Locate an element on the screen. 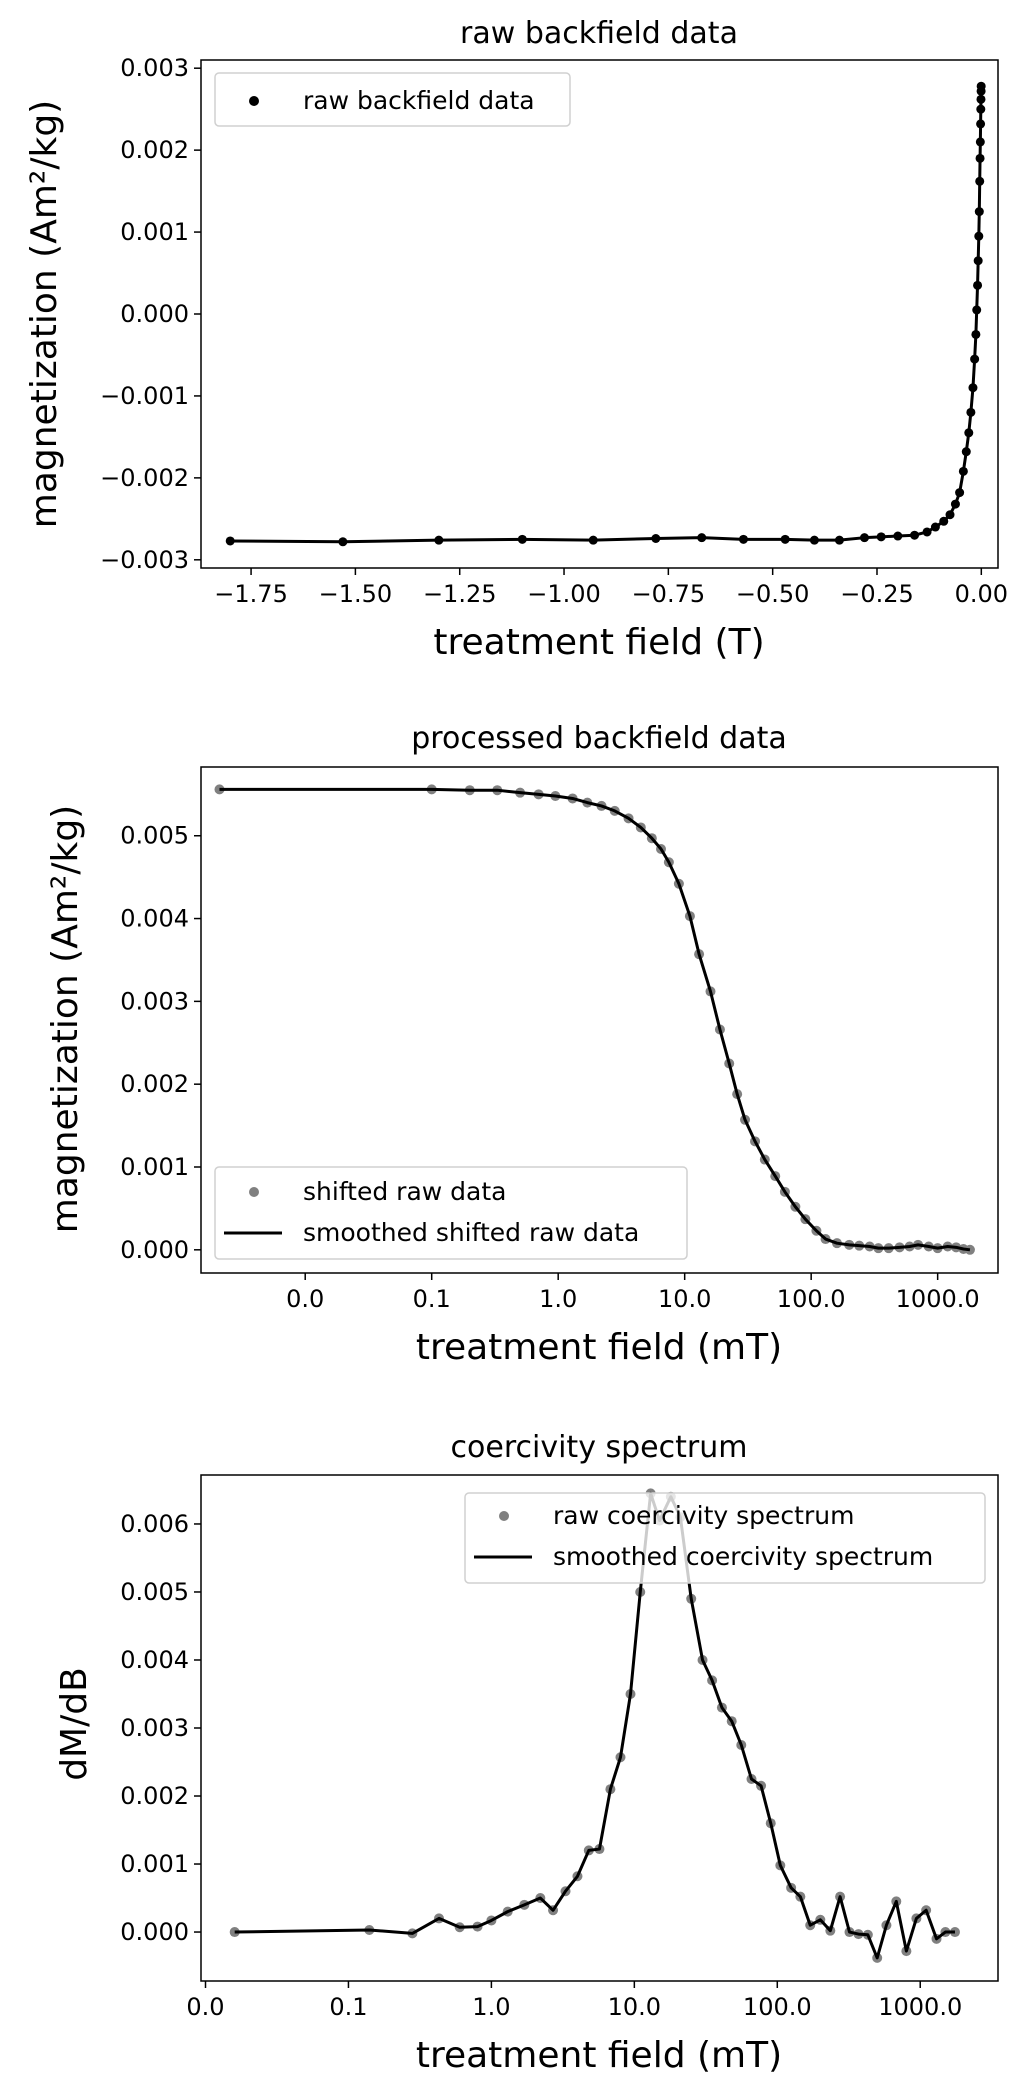 Image resolution: width=1020 pixels, height=2099 pixels. y-axis-label: dM/dB is located at coordinates (74, 1724).